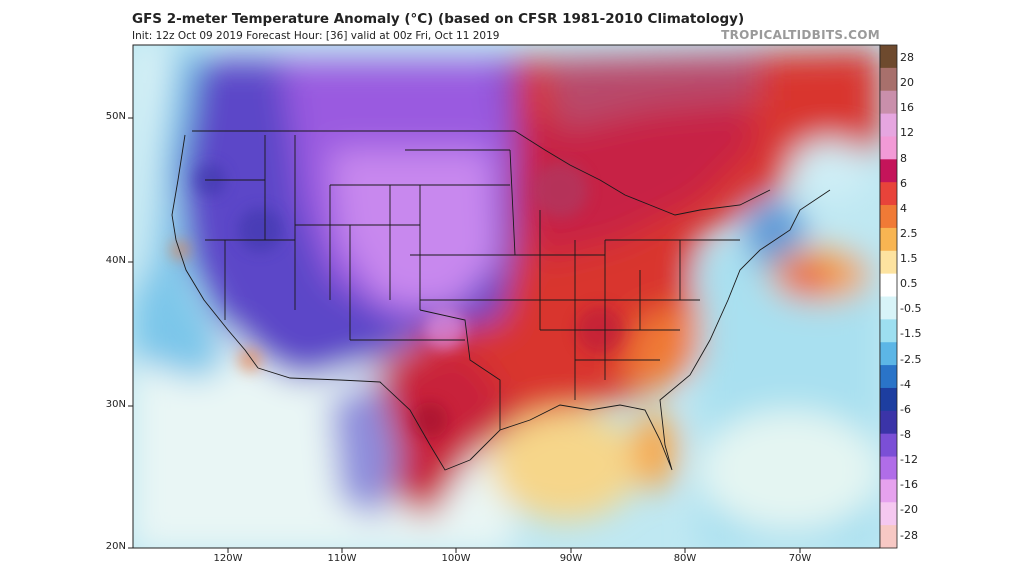 The height and width of the screenshot is (576, 1024). I want to click on colorbar, so click(888, 297).